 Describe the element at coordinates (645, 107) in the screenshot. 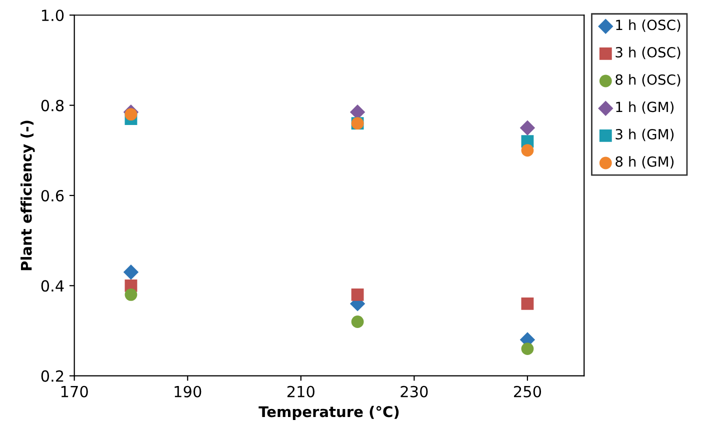

I see `legend-label: 1 h (GM)` at that location.